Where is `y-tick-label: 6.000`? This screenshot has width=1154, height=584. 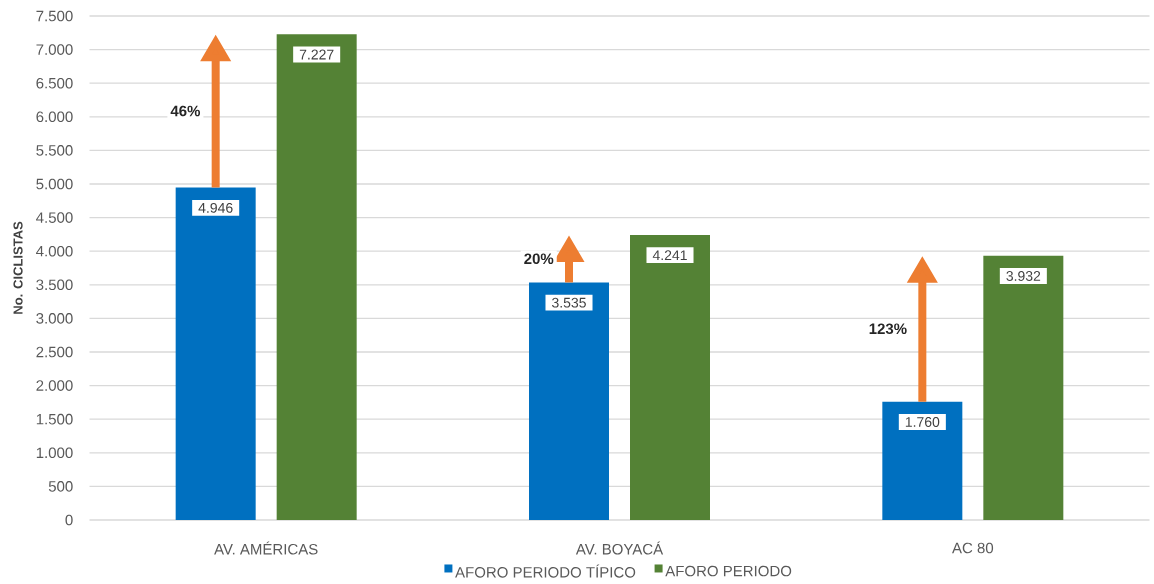
y-tick-label: 6.000 is located at coordinates (54, 117).